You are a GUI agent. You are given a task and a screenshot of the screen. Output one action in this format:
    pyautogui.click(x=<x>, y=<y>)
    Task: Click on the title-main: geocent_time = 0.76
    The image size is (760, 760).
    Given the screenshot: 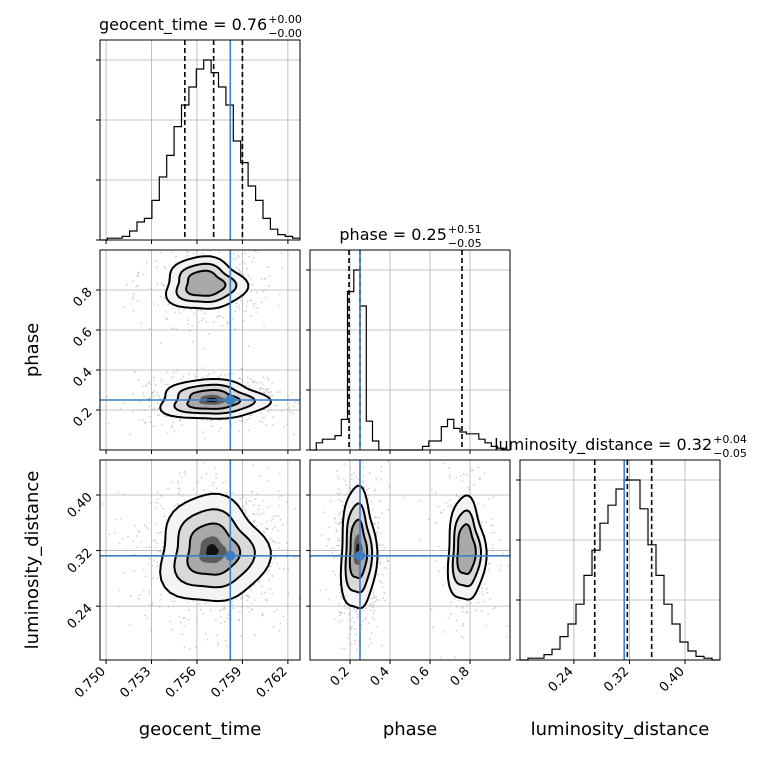 What is the action you would take?
    pyautogui.click(x=183, y=25)
    